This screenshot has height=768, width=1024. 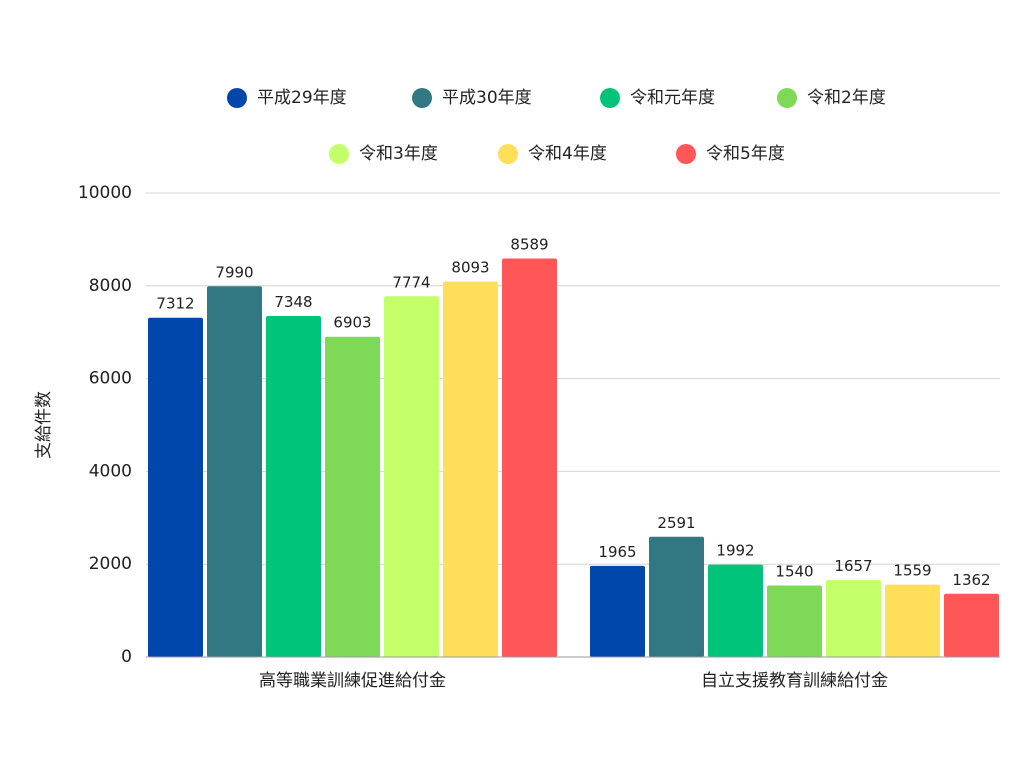 What do you see at coordinates (617, 552) in the screenshot?
I see `data-label: 1965` at bounding box center [617, 552].